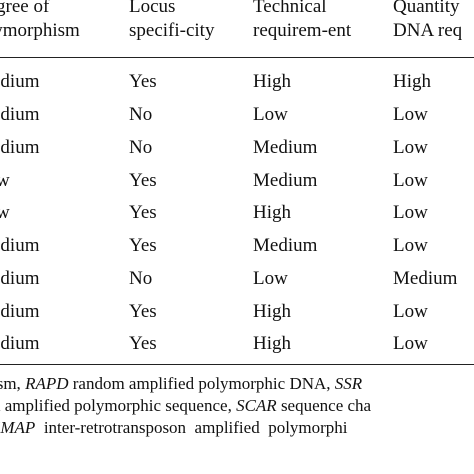  What do you see at coordinates (40, 30) in the screenshot?
I see `header-degree-line2: lymorphism` at bounding box center [40, 30].